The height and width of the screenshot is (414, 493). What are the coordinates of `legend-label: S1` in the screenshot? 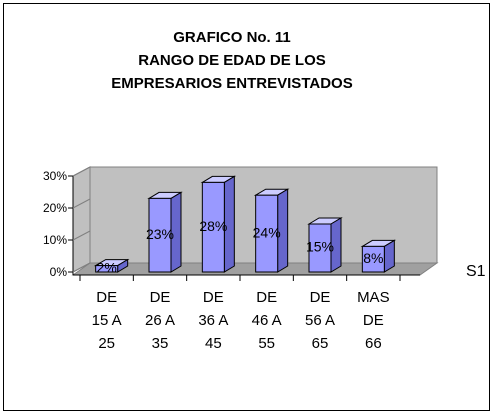 It's located at (476, 271).